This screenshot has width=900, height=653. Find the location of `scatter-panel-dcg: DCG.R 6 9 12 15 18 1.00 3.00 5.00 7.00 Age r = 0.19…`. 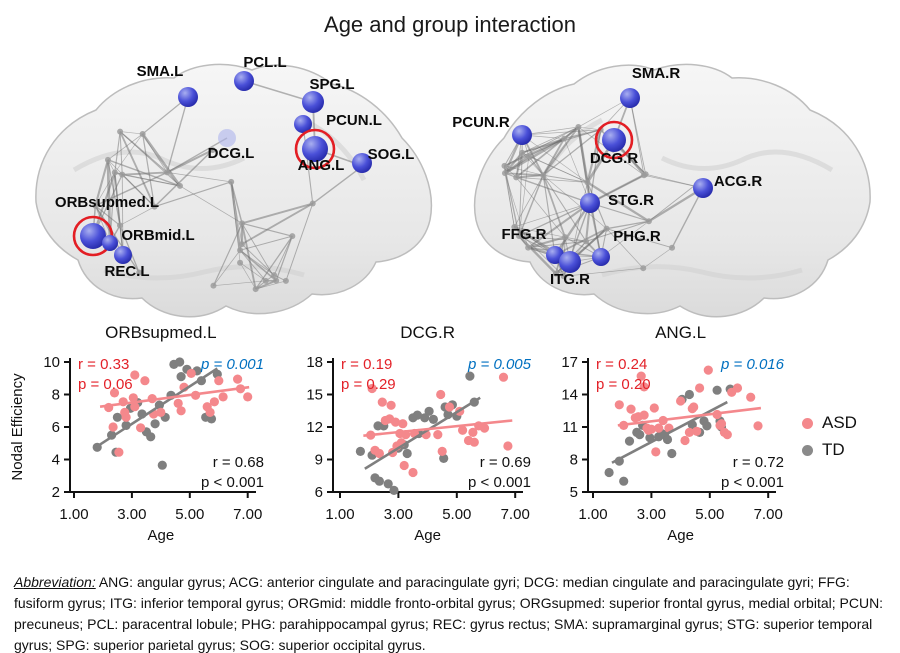

scatter-panel-dcg: DCG.R 6 9 12 15 18 1.00 3.00 5.00 7.00 Age r = 0.19… is located at coordinates (418, 433).